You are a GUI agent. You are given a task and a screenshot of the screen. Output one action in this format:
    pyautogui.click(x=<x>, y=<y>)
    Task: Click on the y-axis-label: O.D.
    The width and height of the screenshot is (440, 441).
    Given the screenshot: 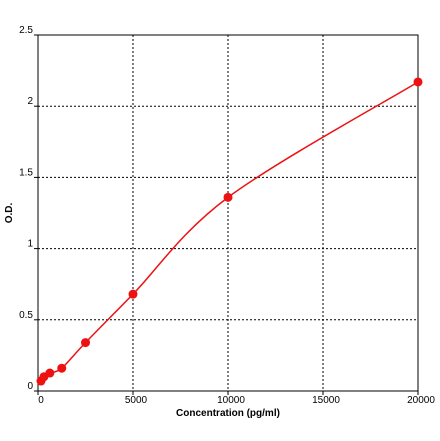 What is the action you would take?
    pyautogui.click(x=9, y=213)
    